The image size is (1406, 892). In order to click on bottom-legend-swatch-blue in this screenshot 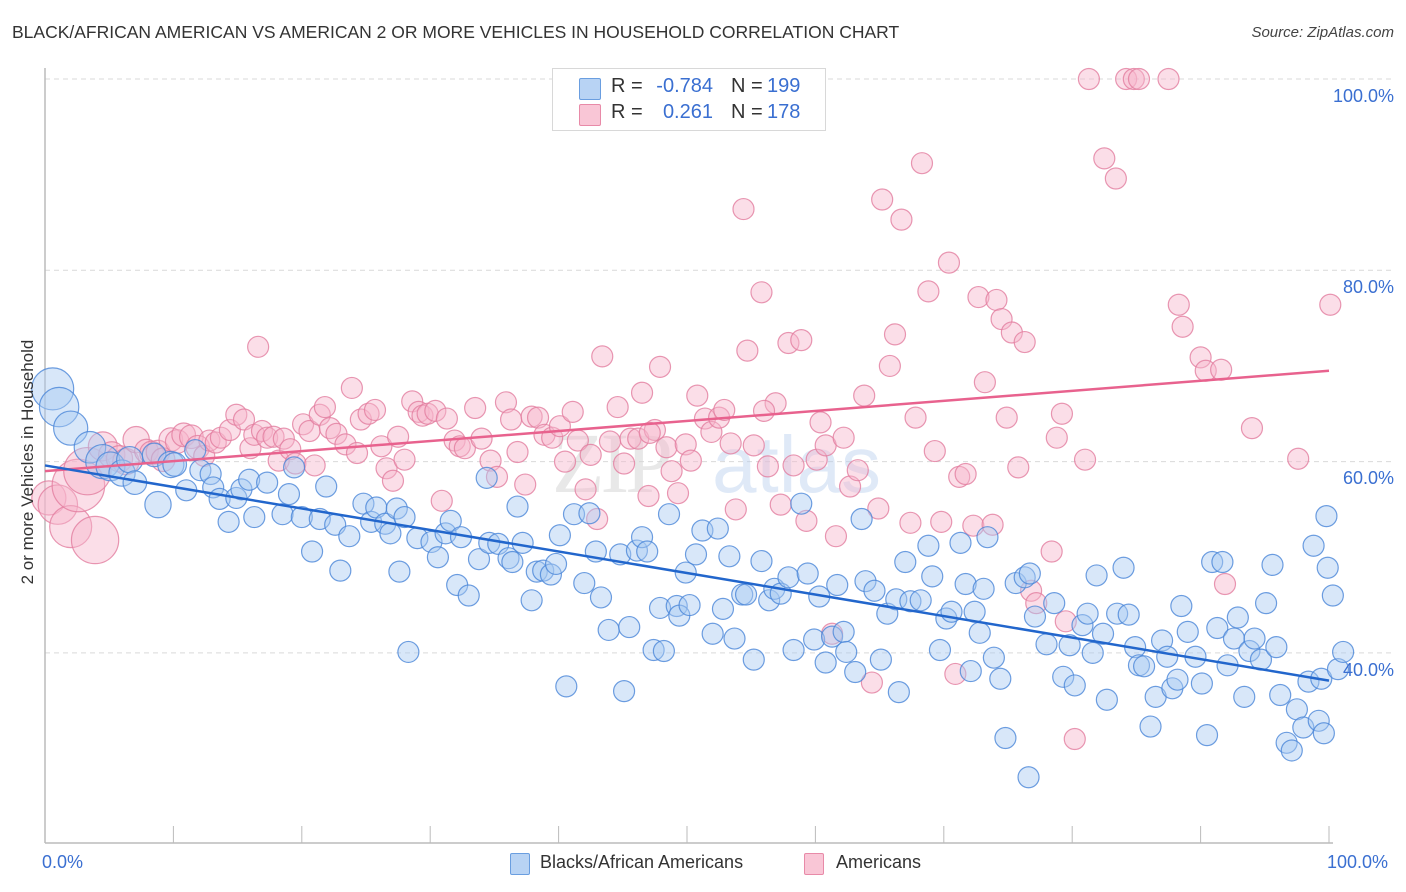, I will do `click(520, 864)`.